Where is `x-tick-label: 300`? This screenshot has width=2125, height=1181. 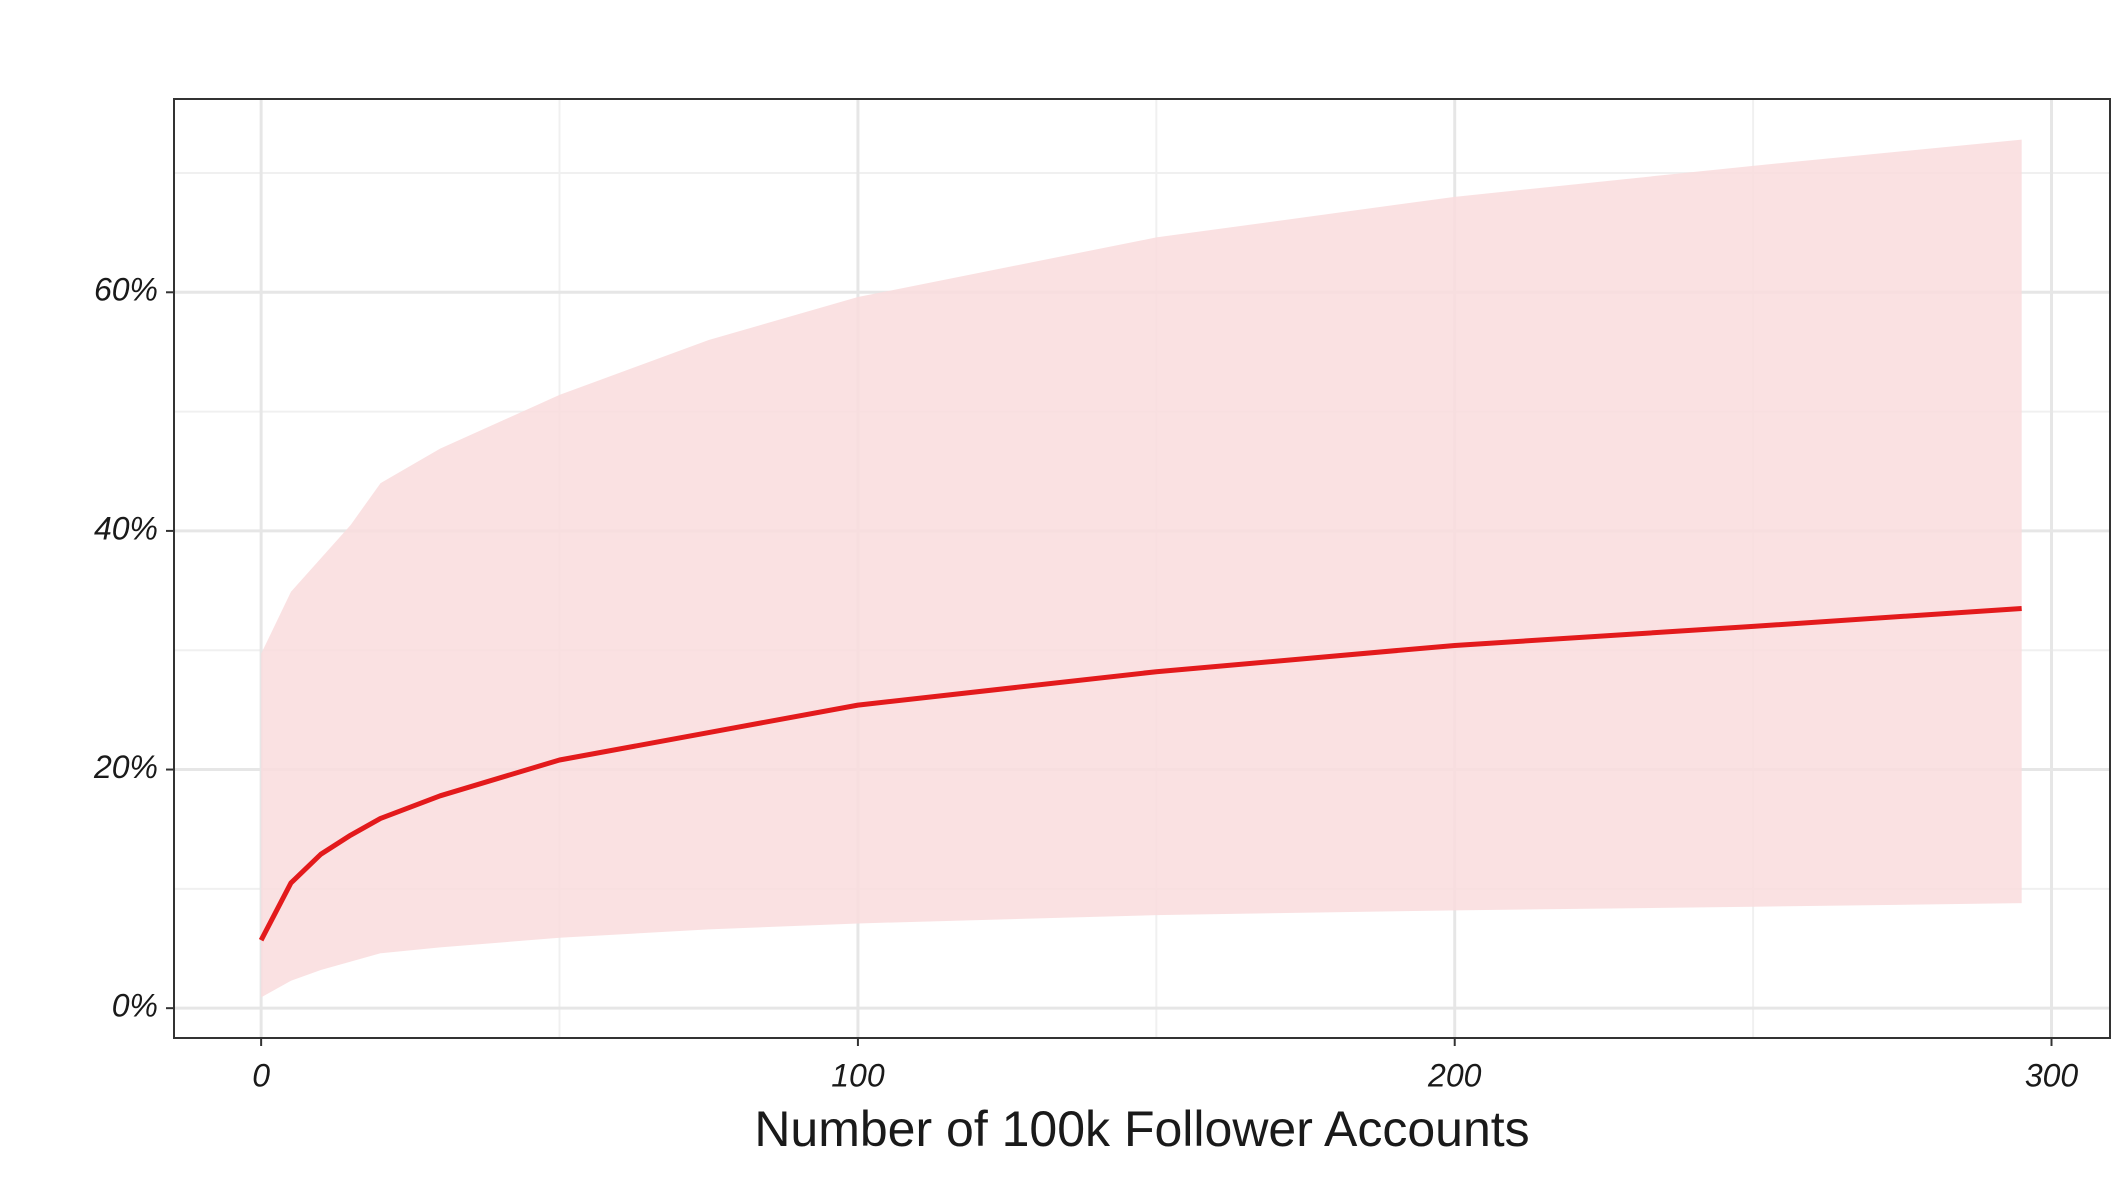 x-tick-label: 300 is located at coordinates (2052, 1075).